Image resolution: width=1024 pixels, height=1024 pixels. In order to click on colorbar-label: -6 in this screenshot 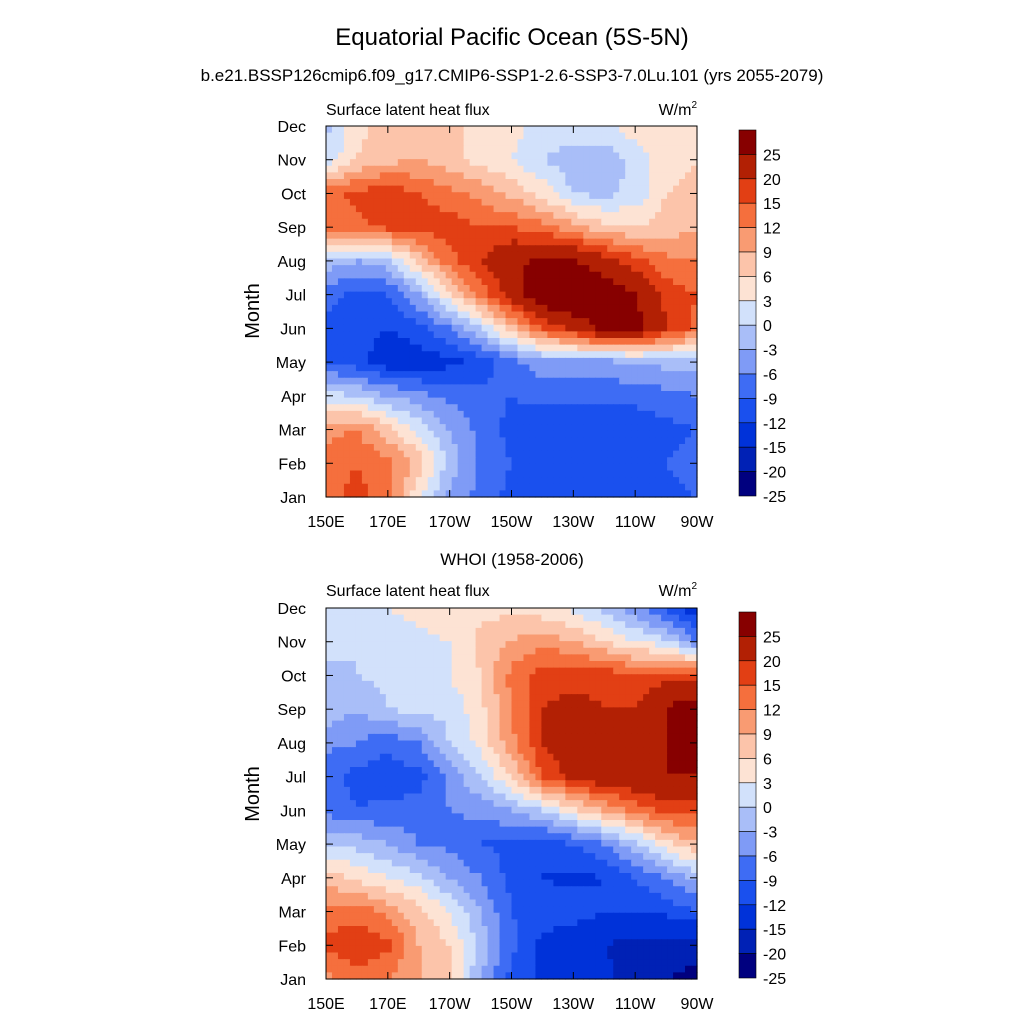, I will do `click(770, 375)`.